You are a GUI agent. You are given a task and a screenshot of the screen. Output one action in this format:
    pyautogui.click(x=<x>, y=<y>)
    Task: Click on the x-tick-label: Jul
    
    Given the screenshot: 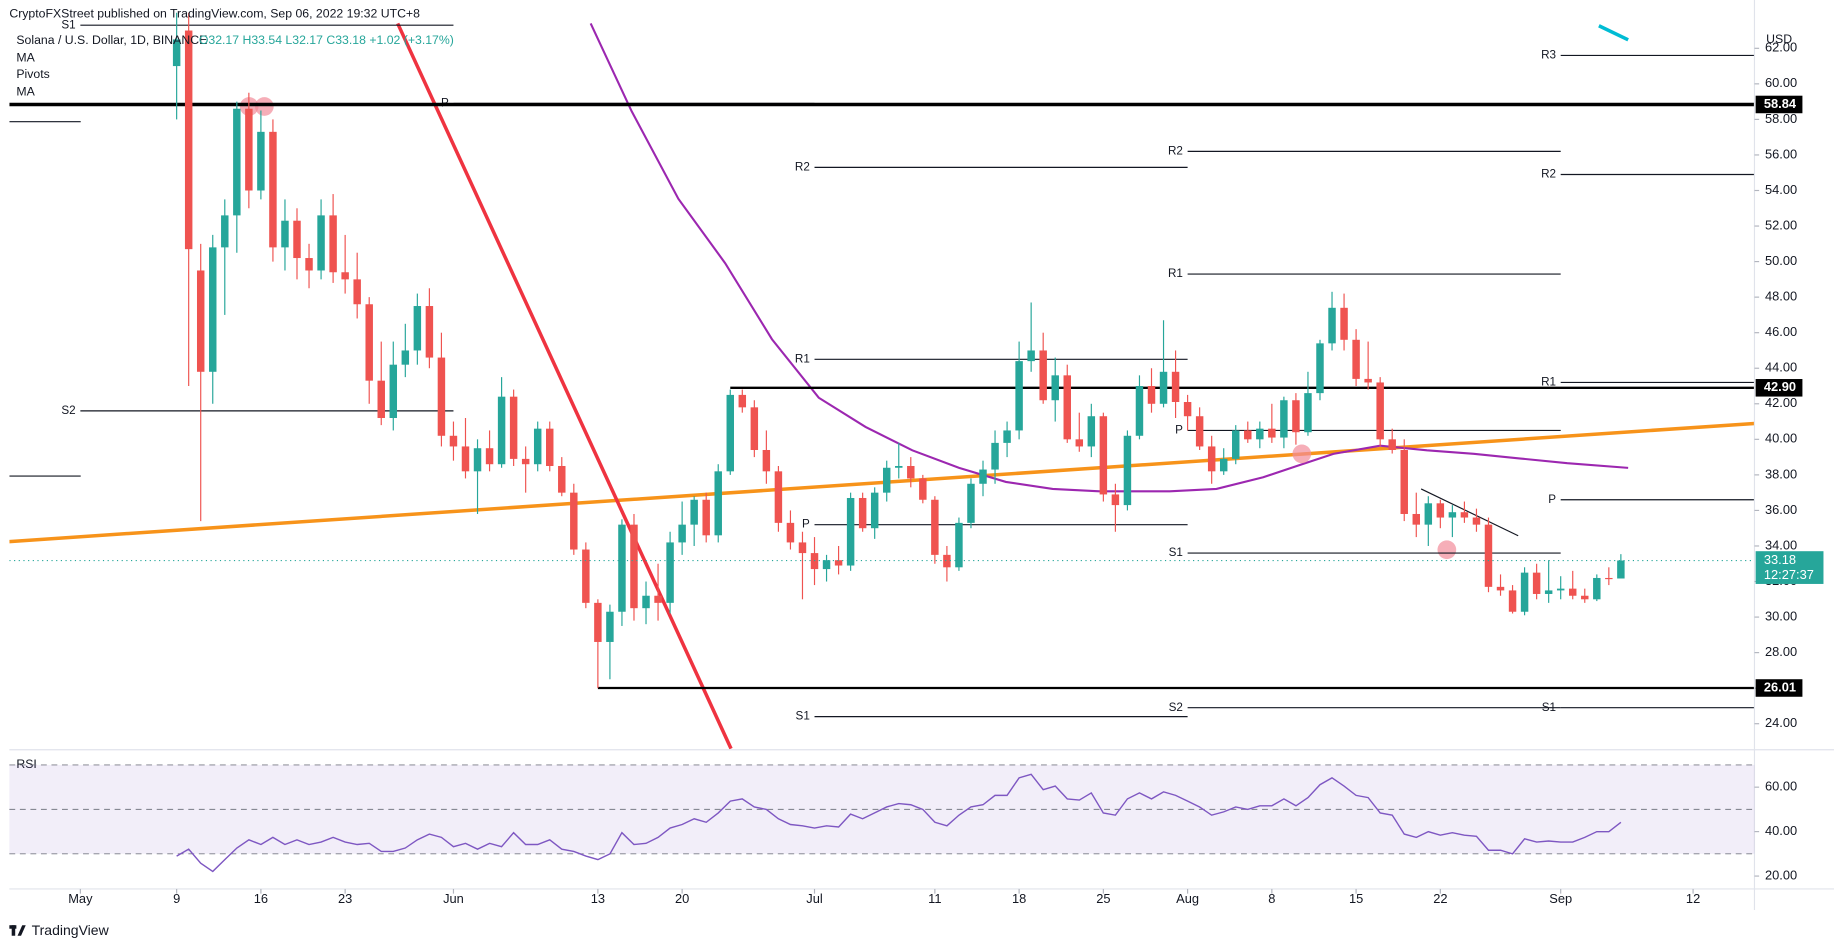 What is the action you would take?
    pyautogui.click(x=814, y=898)
    